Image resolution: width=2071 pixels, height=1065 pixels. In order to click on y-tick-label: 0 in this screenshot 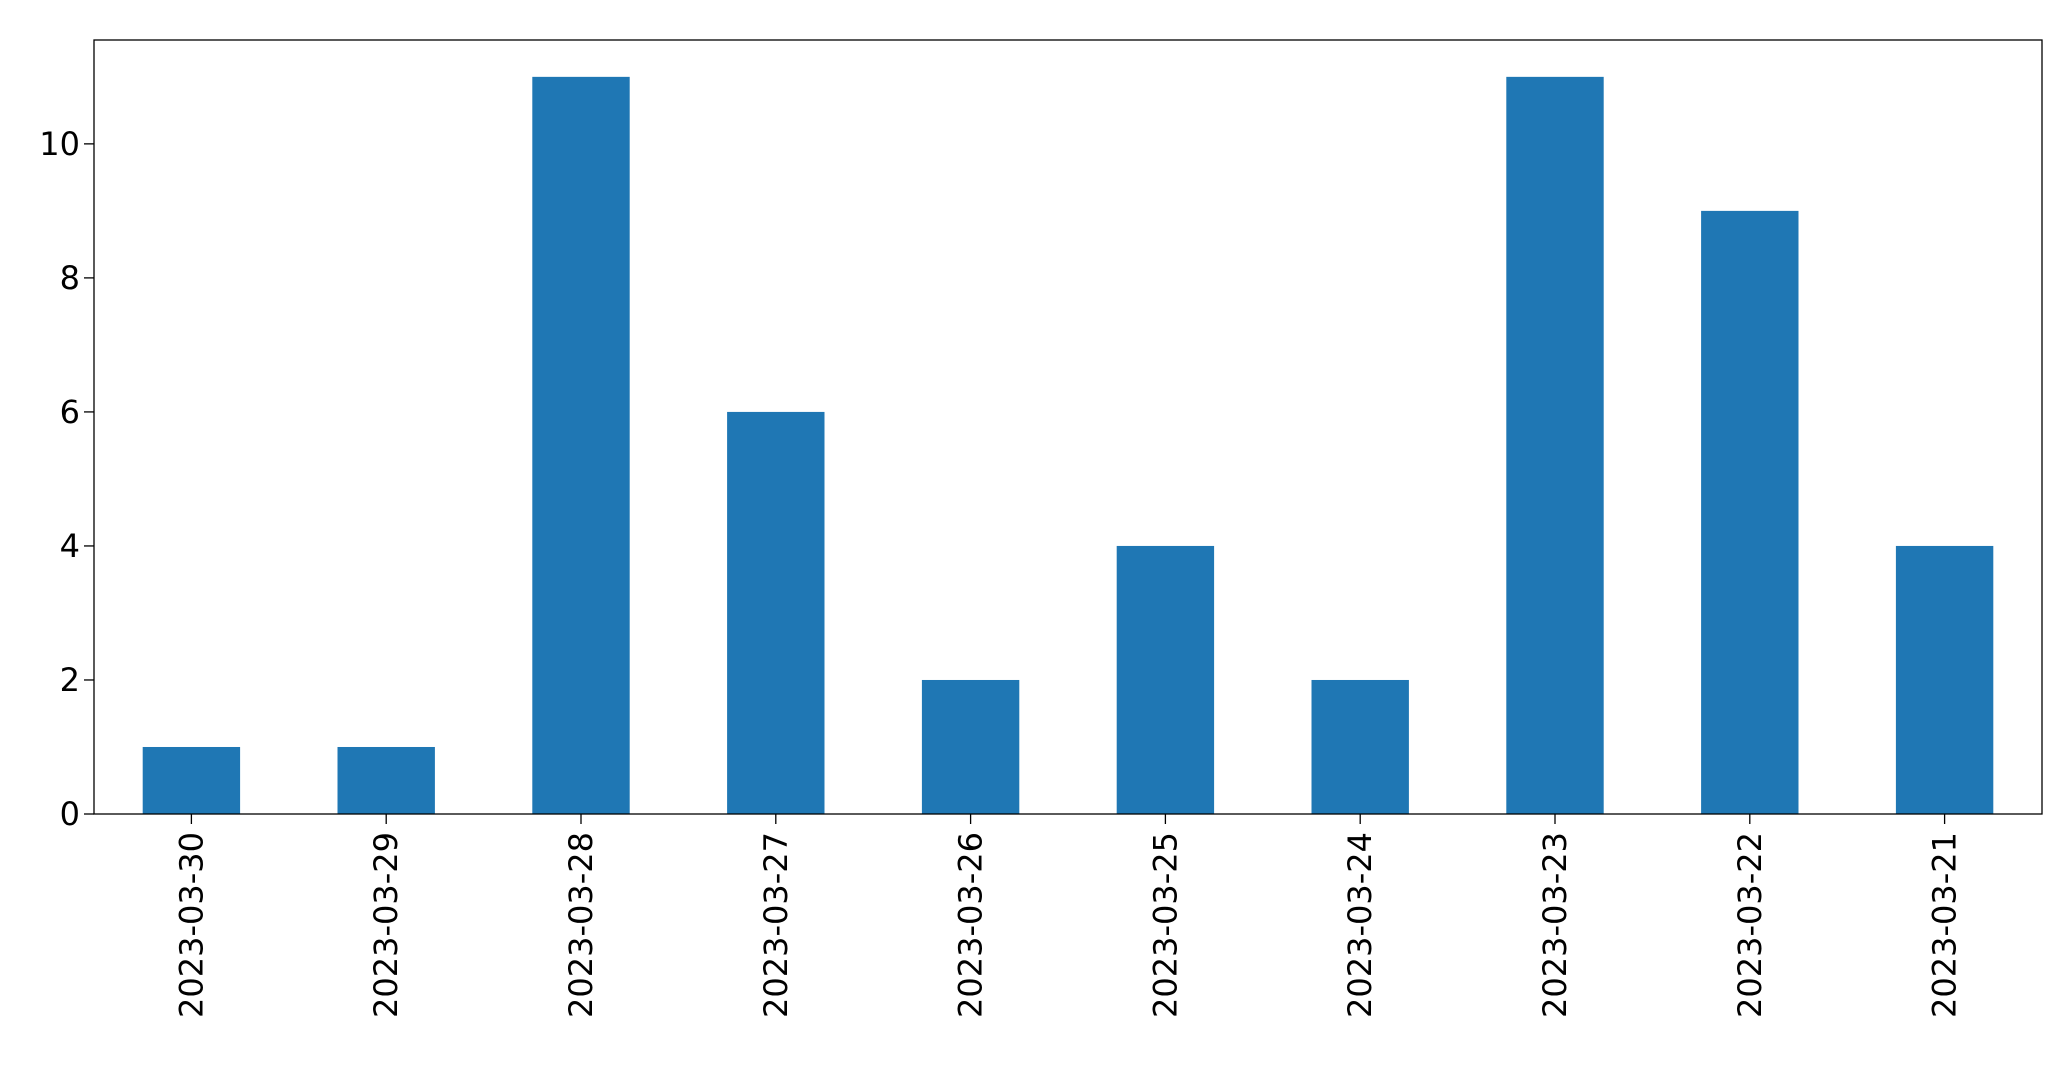, I will do `click(70, 814)`.